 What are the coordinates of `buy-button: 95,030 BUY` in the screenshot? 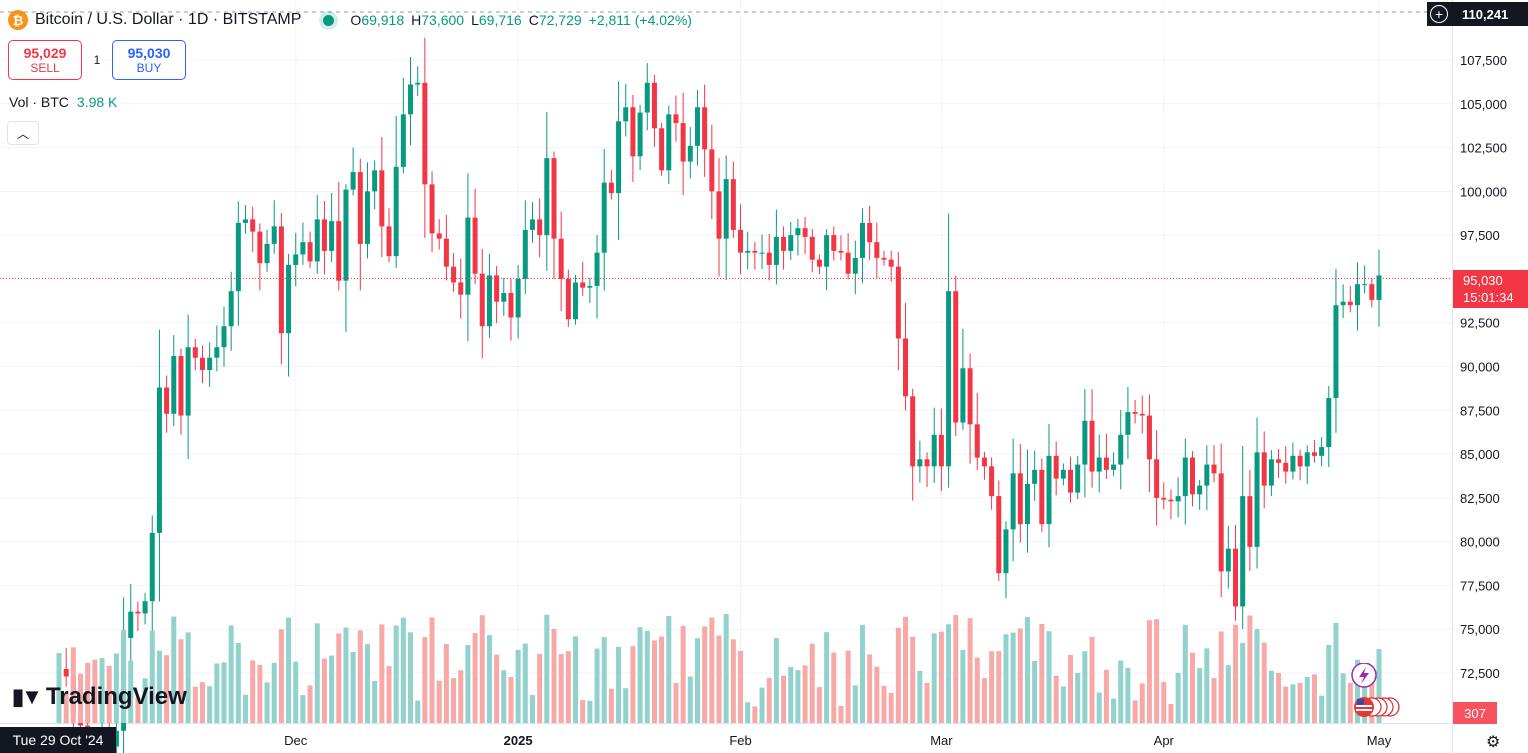 It's located at (149, 60).